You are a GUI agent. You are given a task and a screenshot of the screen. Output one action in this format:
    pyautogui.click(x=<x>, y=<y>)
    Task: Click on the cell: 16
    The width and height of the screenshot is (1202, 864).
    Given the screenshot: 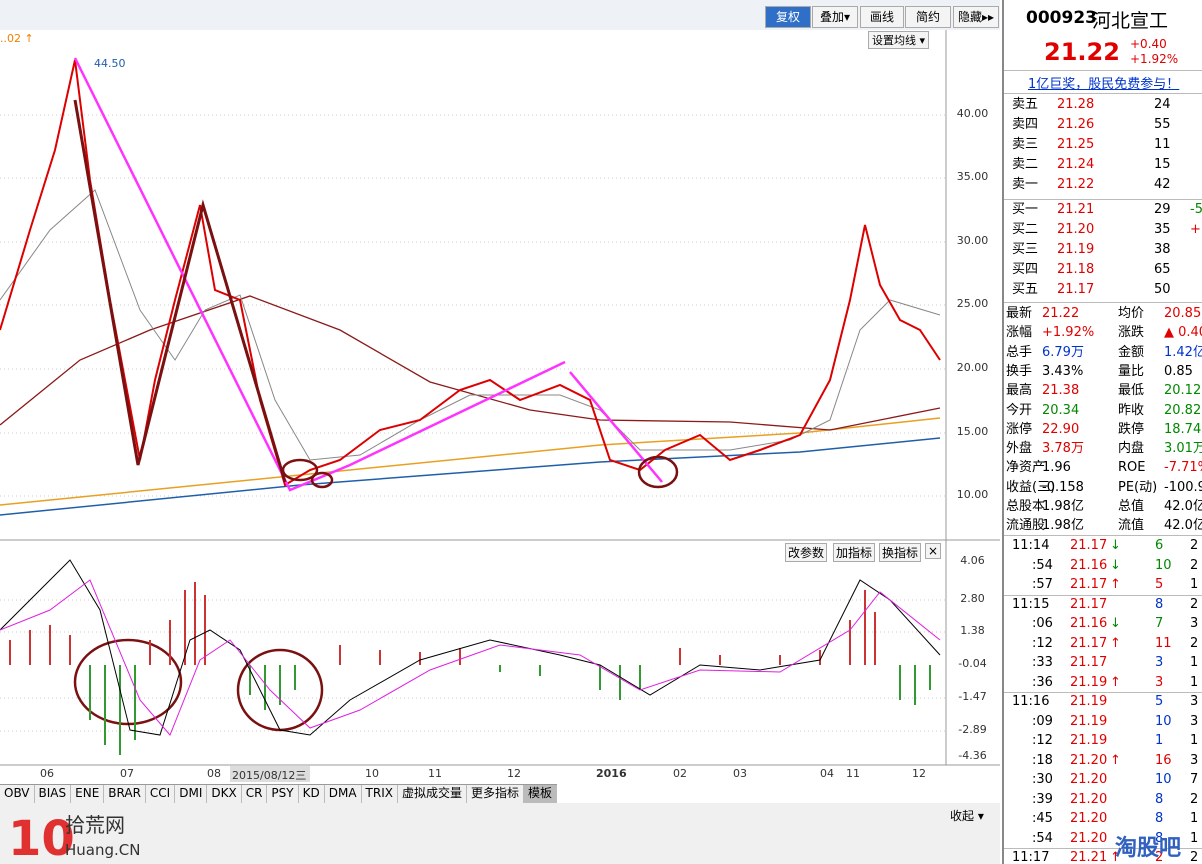 What is the action you would take?
    pyautogui.click(x=1163, y=760)
    